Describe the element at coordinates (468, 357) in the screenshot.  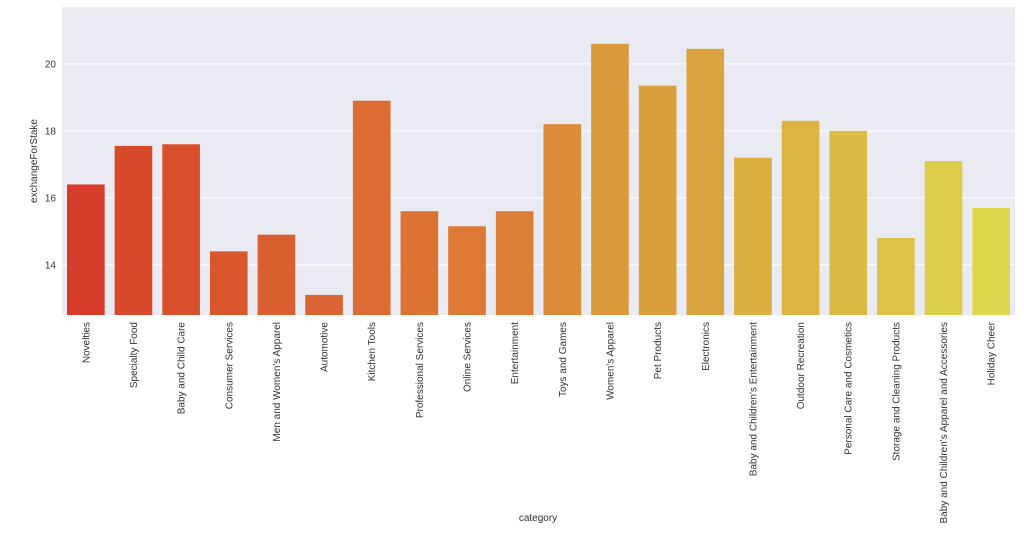
I see `x-tick-label: Online Services` at that location.